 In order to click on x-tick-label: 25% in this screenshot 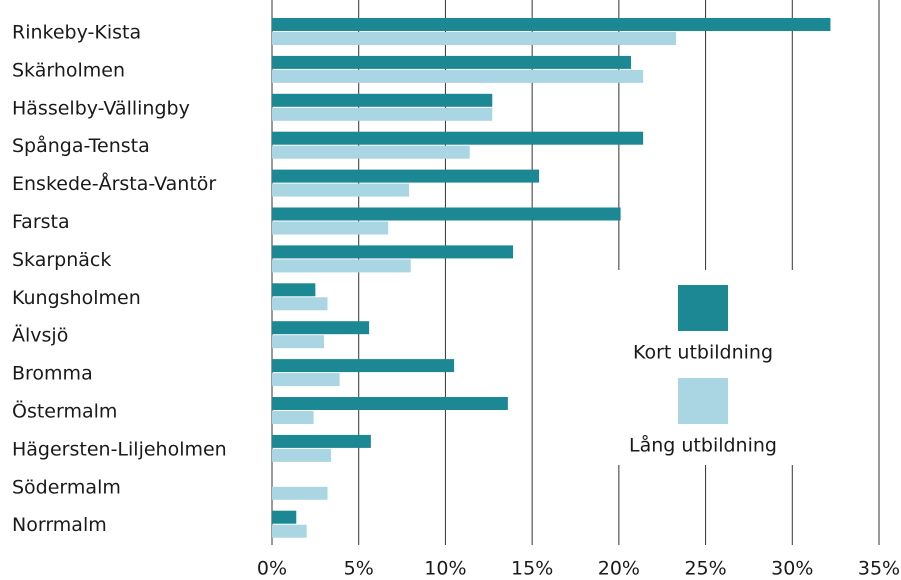, I will do `click(705, 569)`.